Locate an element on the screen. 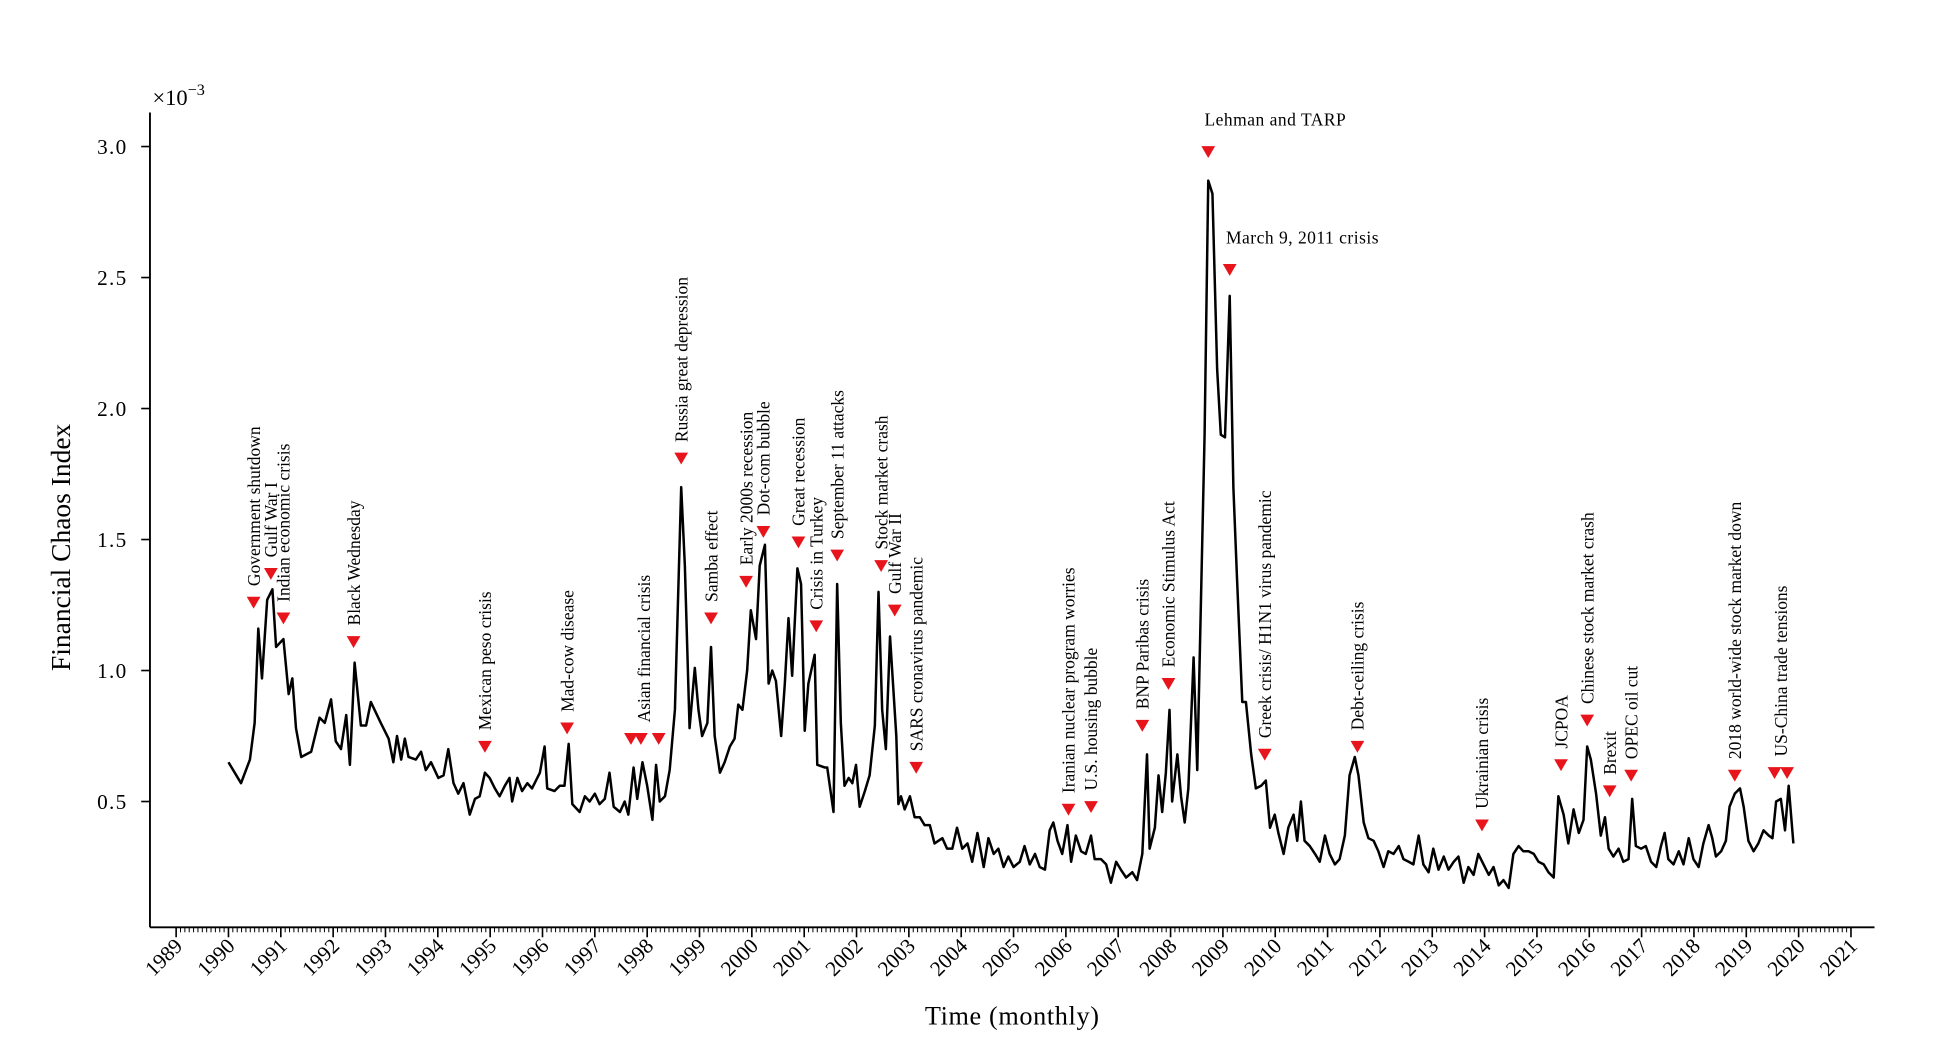 The image size is (1937, 1059). x-tick-label: 1997 is located at coordinates (582, 957).